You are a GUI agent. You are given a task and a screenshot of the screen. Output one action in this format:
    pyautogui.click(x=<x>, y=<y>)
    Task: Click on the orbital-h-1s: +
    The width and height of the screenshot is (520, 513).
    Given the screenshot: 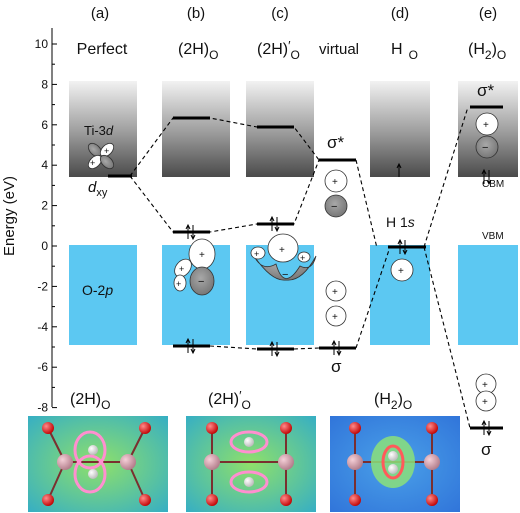 What is the action you would take?
    pyautogui.click(x=402, y=270)
    